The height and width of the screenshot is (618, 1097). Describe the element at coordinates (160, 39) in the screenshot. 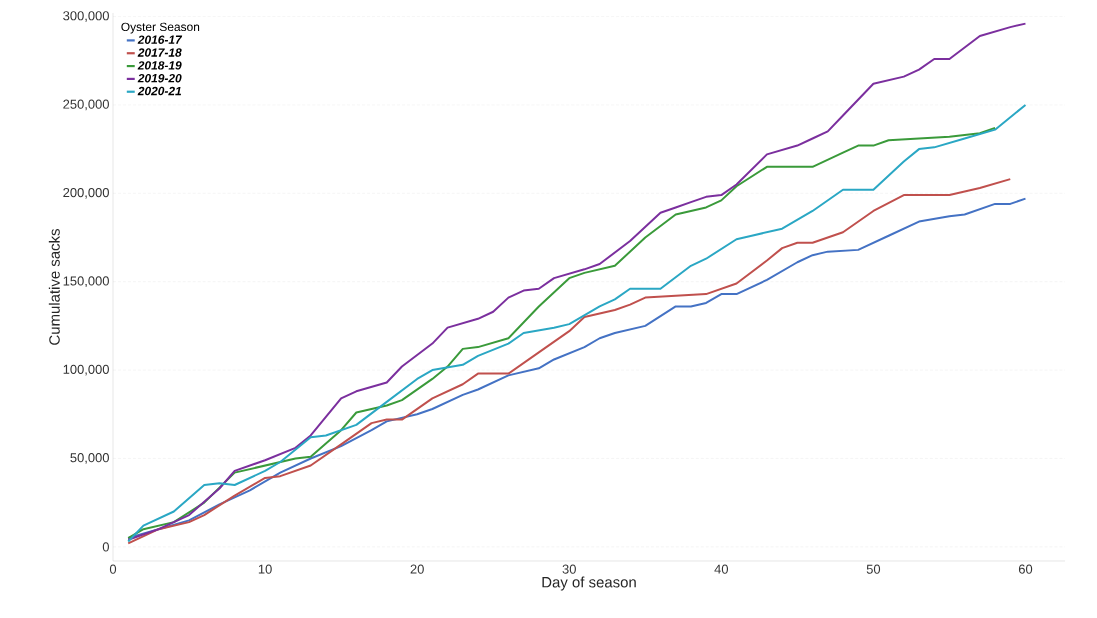

I see `legend-label: 2016-17` at that location.